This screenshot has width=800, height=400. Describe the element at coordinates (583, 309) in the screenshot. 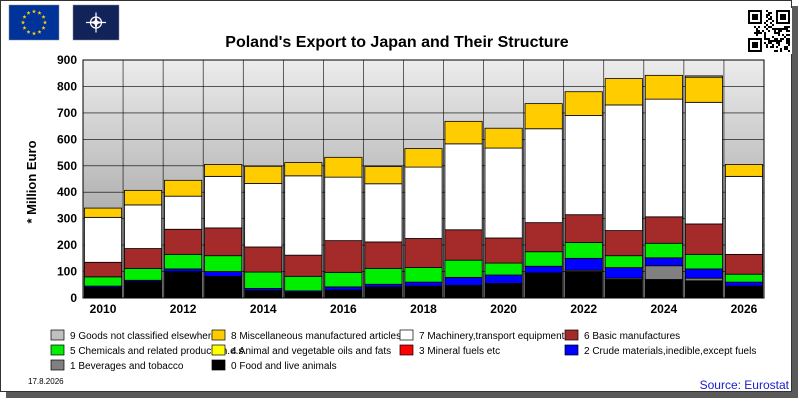

I see `x-tick-label: 2022` at that location.